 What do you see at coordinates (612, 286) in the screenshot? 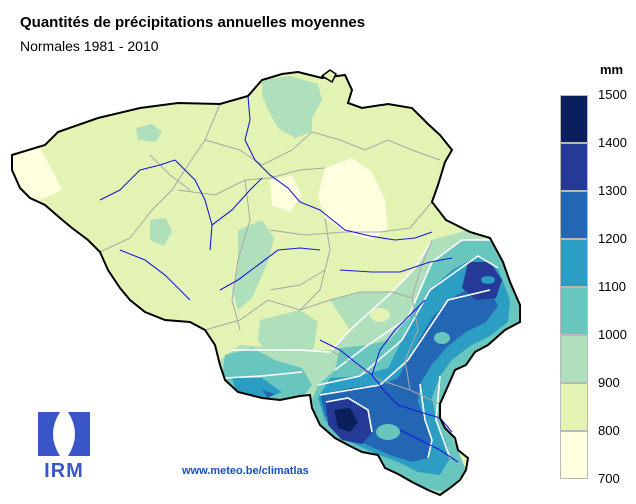
I see `legend-tick-1100: 1100` at bounding box center [612, 286].